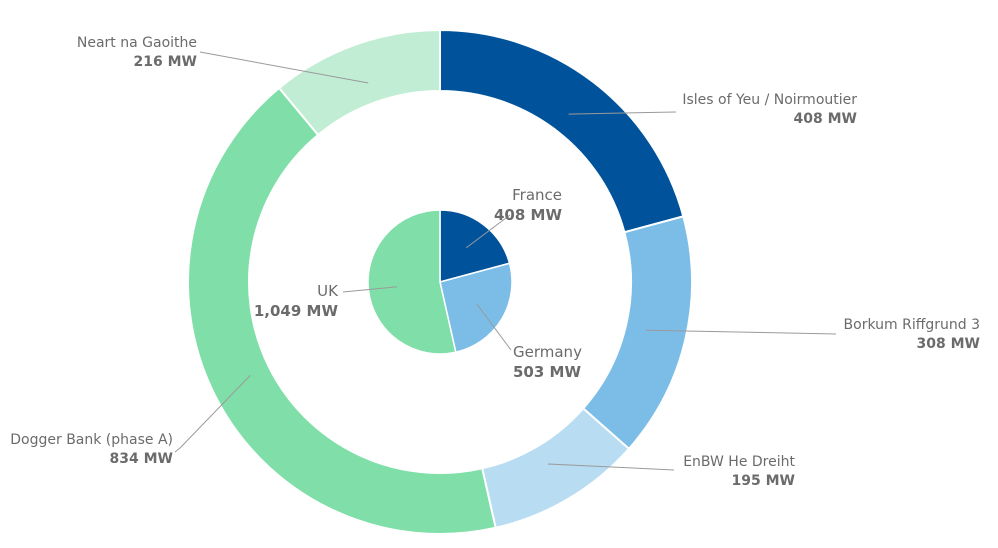 The height and width of the screenshot is (548, 998). Describe the element at coordinates (137, 43) in the screenshot. I see `slice-label-neart-na-gaoithe: Neart na Gaoithe` at that location.